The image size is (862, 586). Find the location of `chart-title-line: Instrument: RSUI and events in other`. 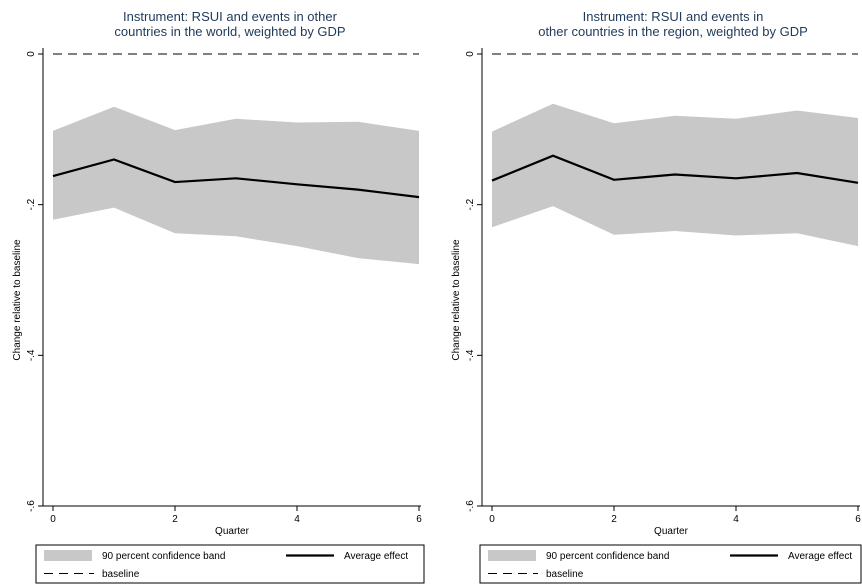

chart-title-line: Instrument: RSUI and events in other is located at coordinates (230, 16).